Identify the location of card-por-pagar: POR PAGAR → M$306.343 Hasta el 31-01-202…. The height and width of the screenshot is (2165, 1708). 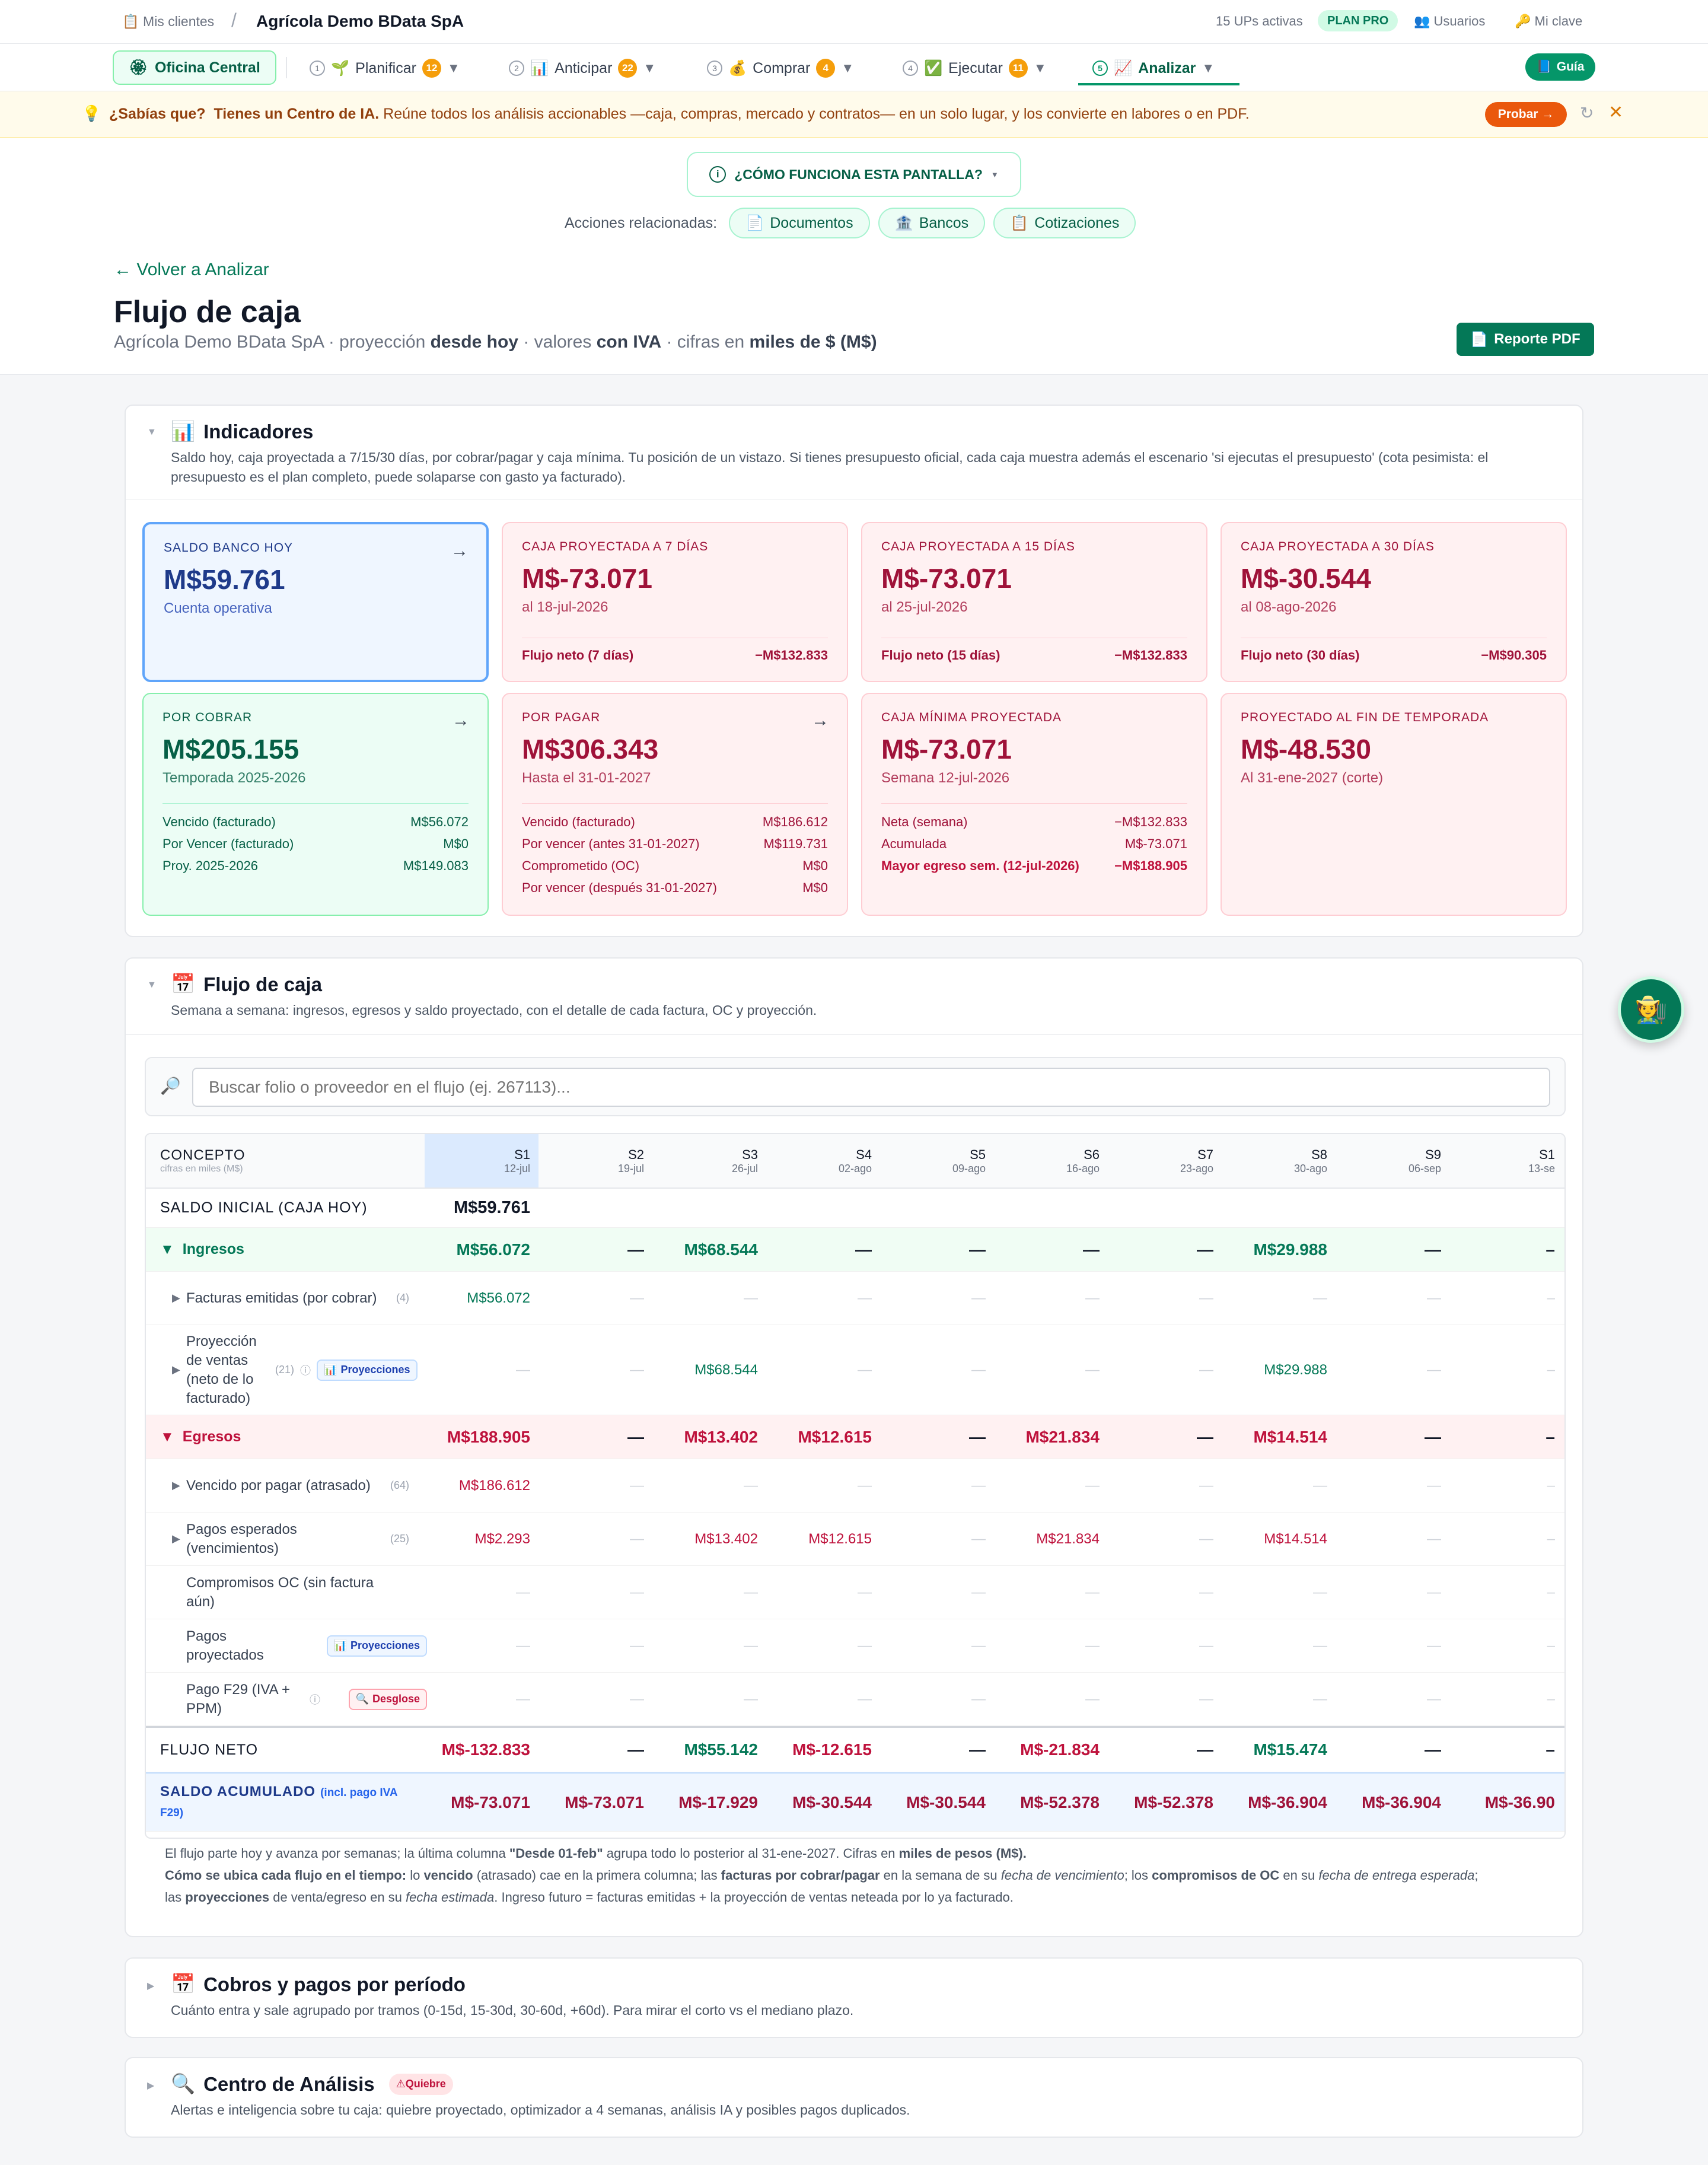
(675, 804).